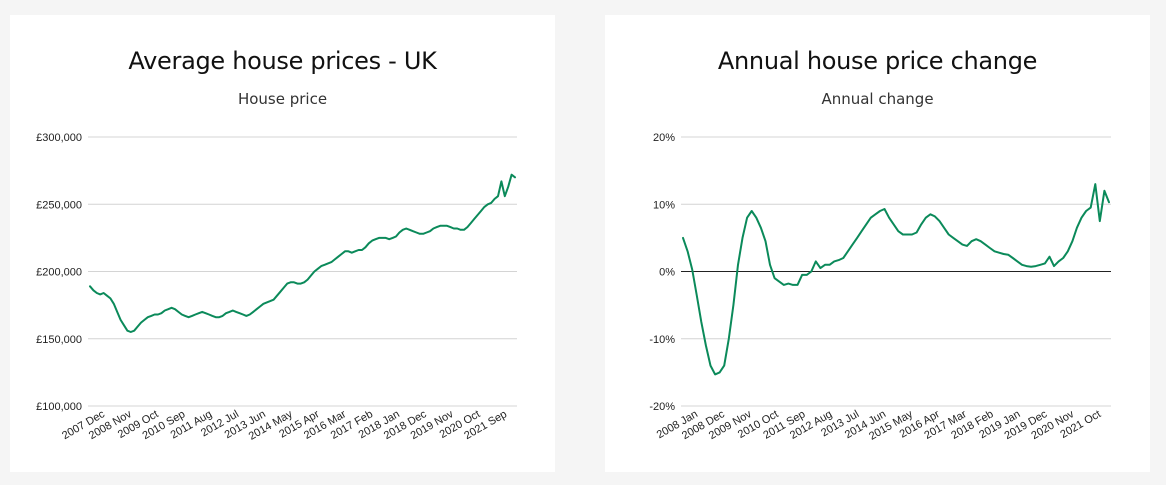 Image resolution: width=1166 pixels, height=485 pixels. I want to click on y-tick-label: -10%, so click(662, 340).